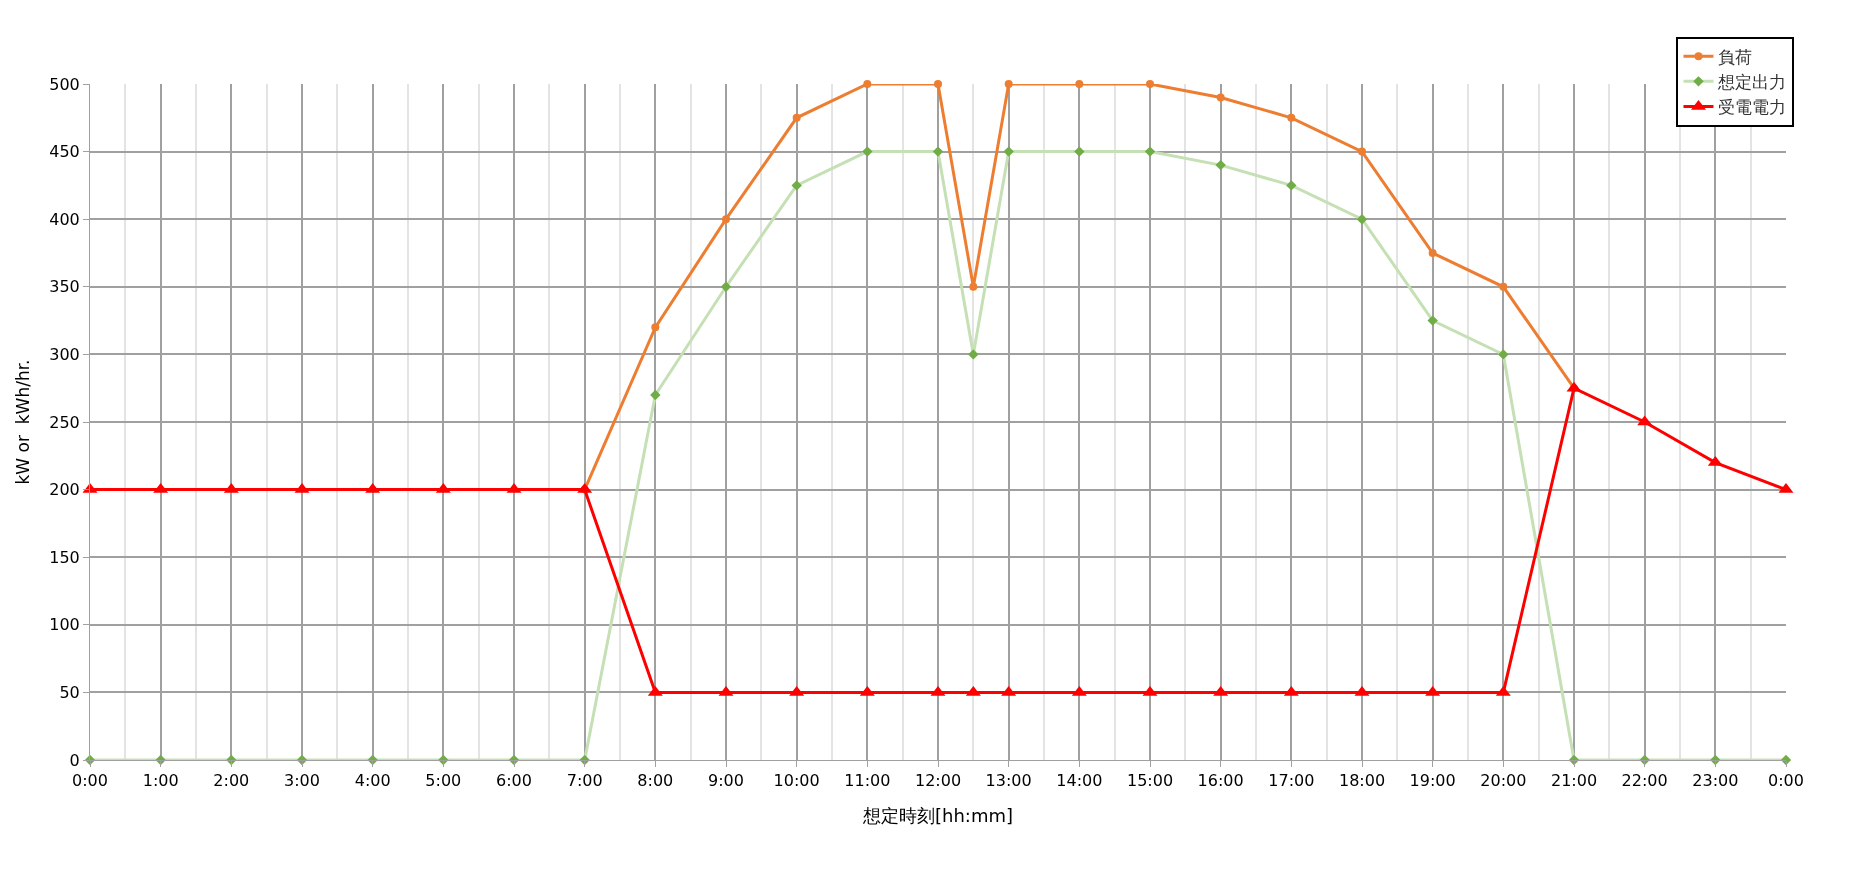 The width and height of the screenshot is (1851, 870). What do you see at coordinates (22, 422) in the screenshot?
I see `y-axis-title: kW or kWh/hr.` at bounding box center [22, 422].